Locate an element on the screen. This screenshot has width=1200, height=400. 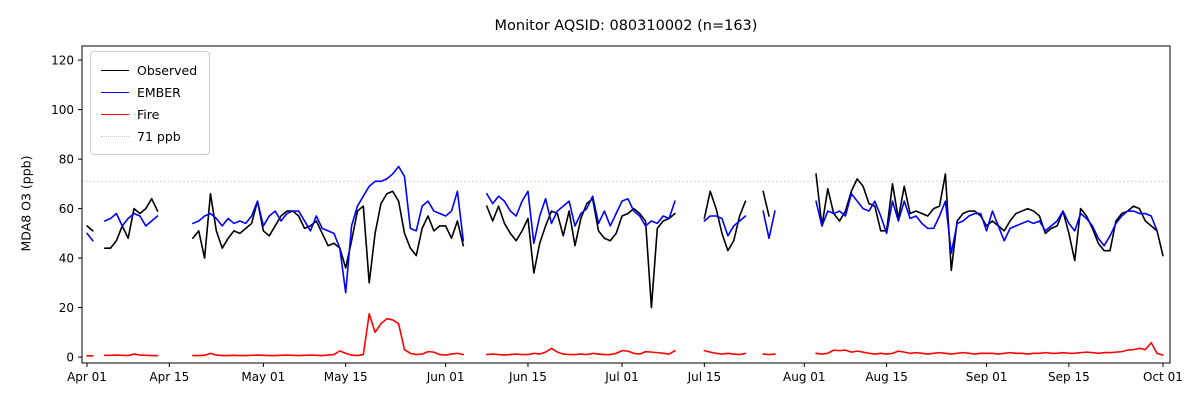
legend: Observed EMBER Fire 71 ppb is located at coordinates (150, 103).